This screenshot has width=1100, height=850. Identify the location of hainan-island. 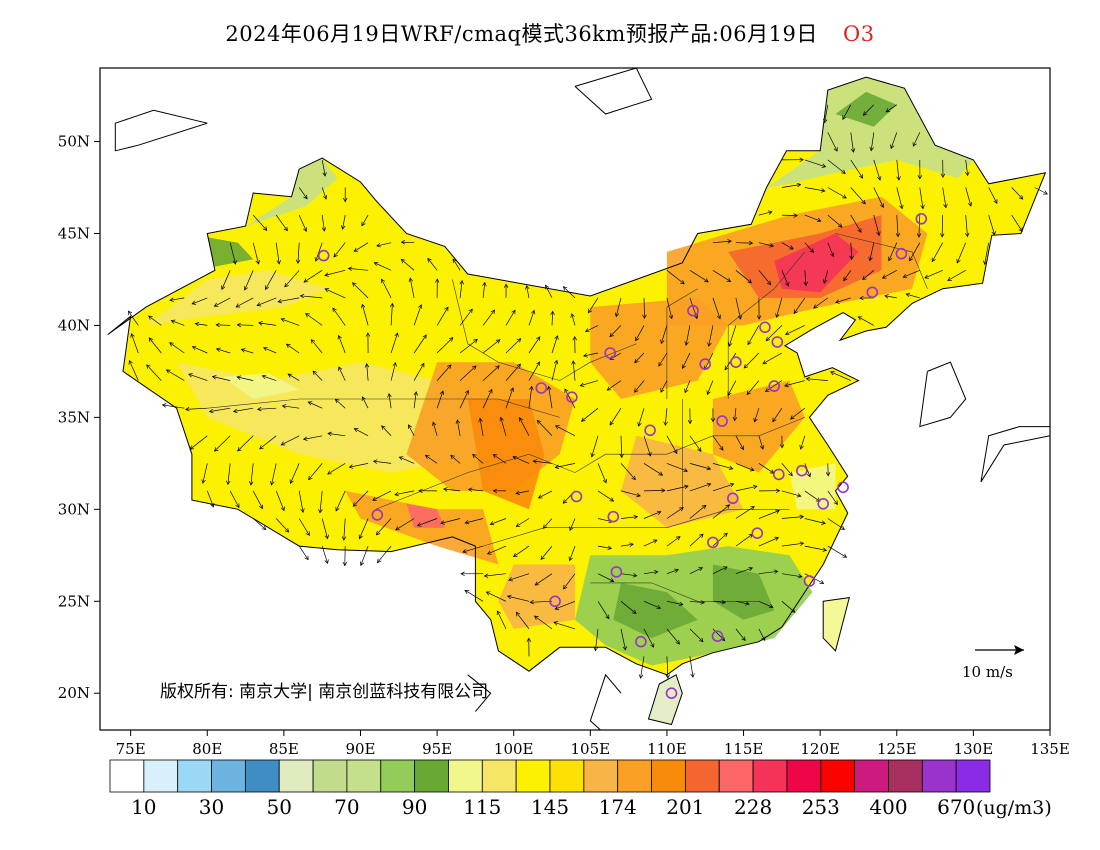
(665, 700).